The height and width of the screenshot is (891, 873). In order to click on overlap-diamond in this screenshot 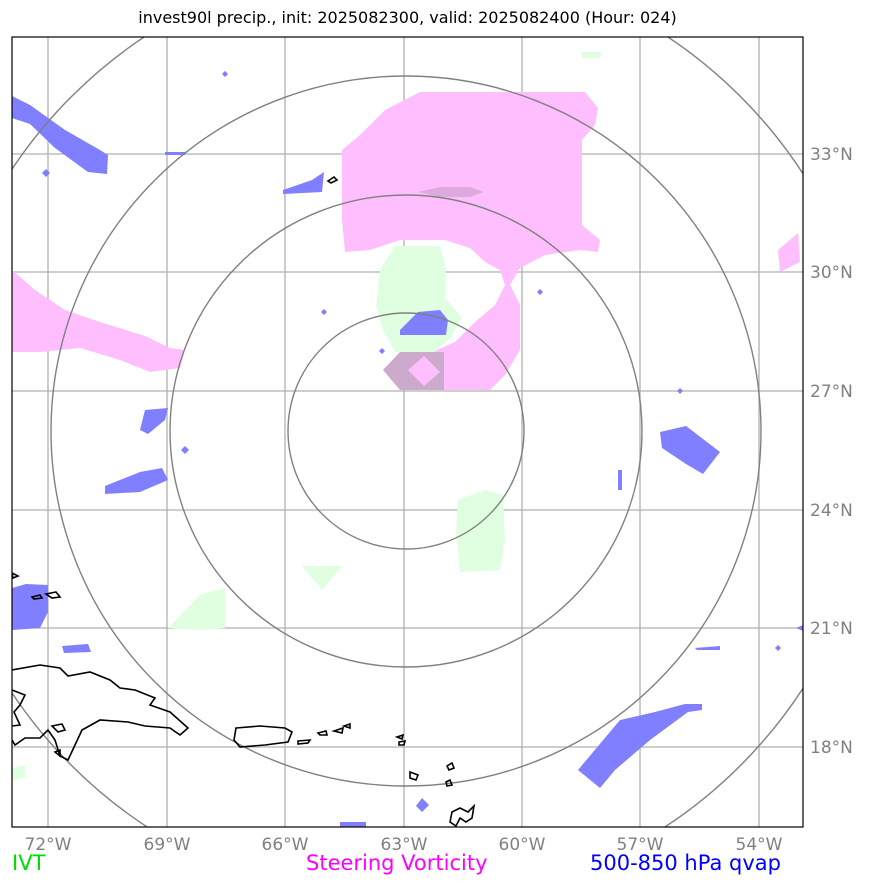, I will do `click(424, 371)`.